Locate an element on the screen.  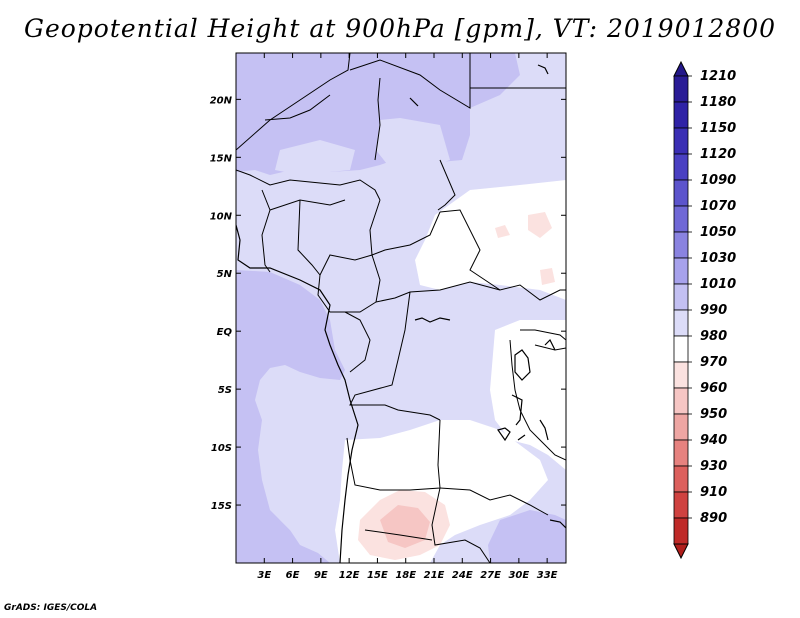
lon-tick-label: 24E is located at coordinates (462, 575).